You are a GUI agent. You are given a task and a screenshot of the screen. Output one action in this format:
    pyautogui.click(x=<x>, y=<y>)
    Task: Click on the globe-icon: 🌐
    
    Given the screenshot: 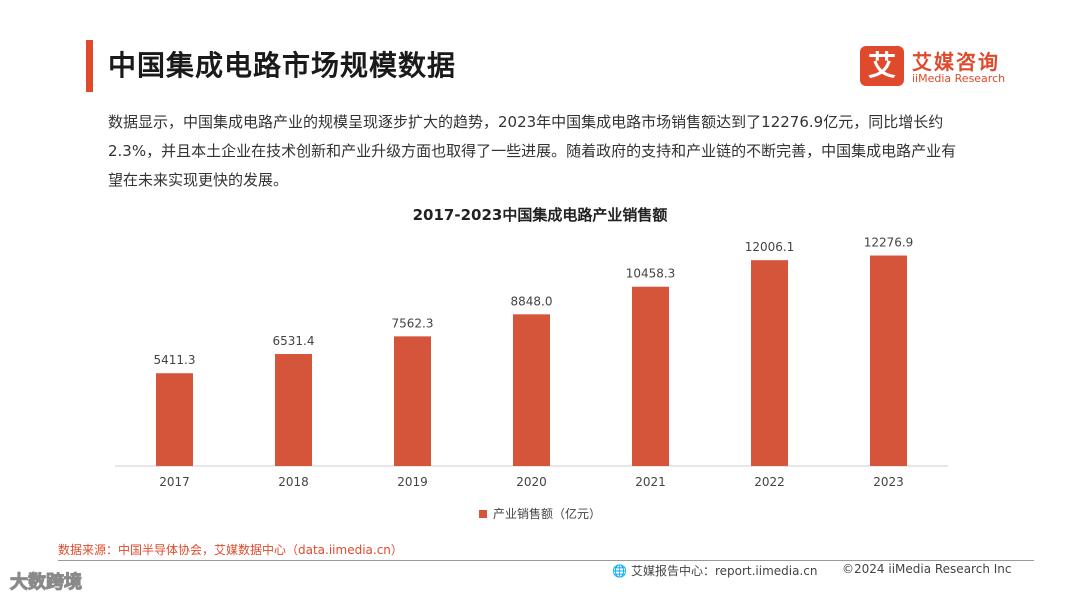 What is the action you would take?
    pyautogui.click(x=619, y=571)
    